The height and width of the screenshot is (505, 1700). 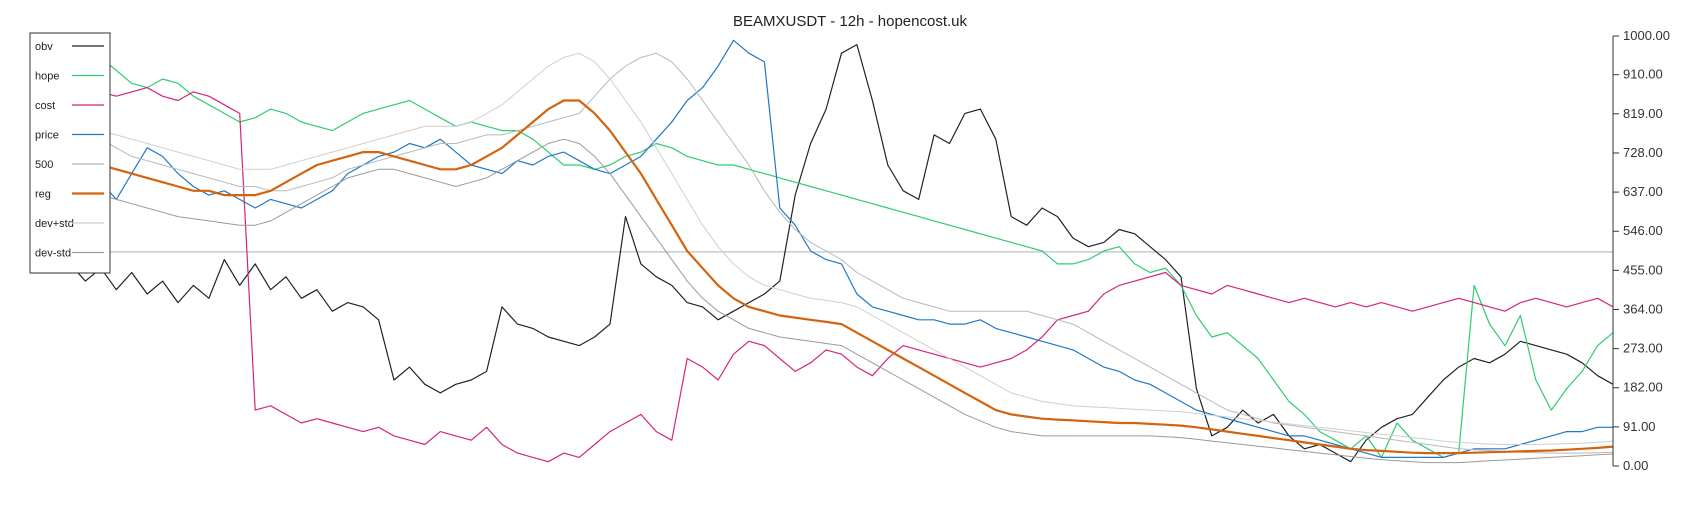 I want to click on legend-label: 500, so click(x=44, y=165).